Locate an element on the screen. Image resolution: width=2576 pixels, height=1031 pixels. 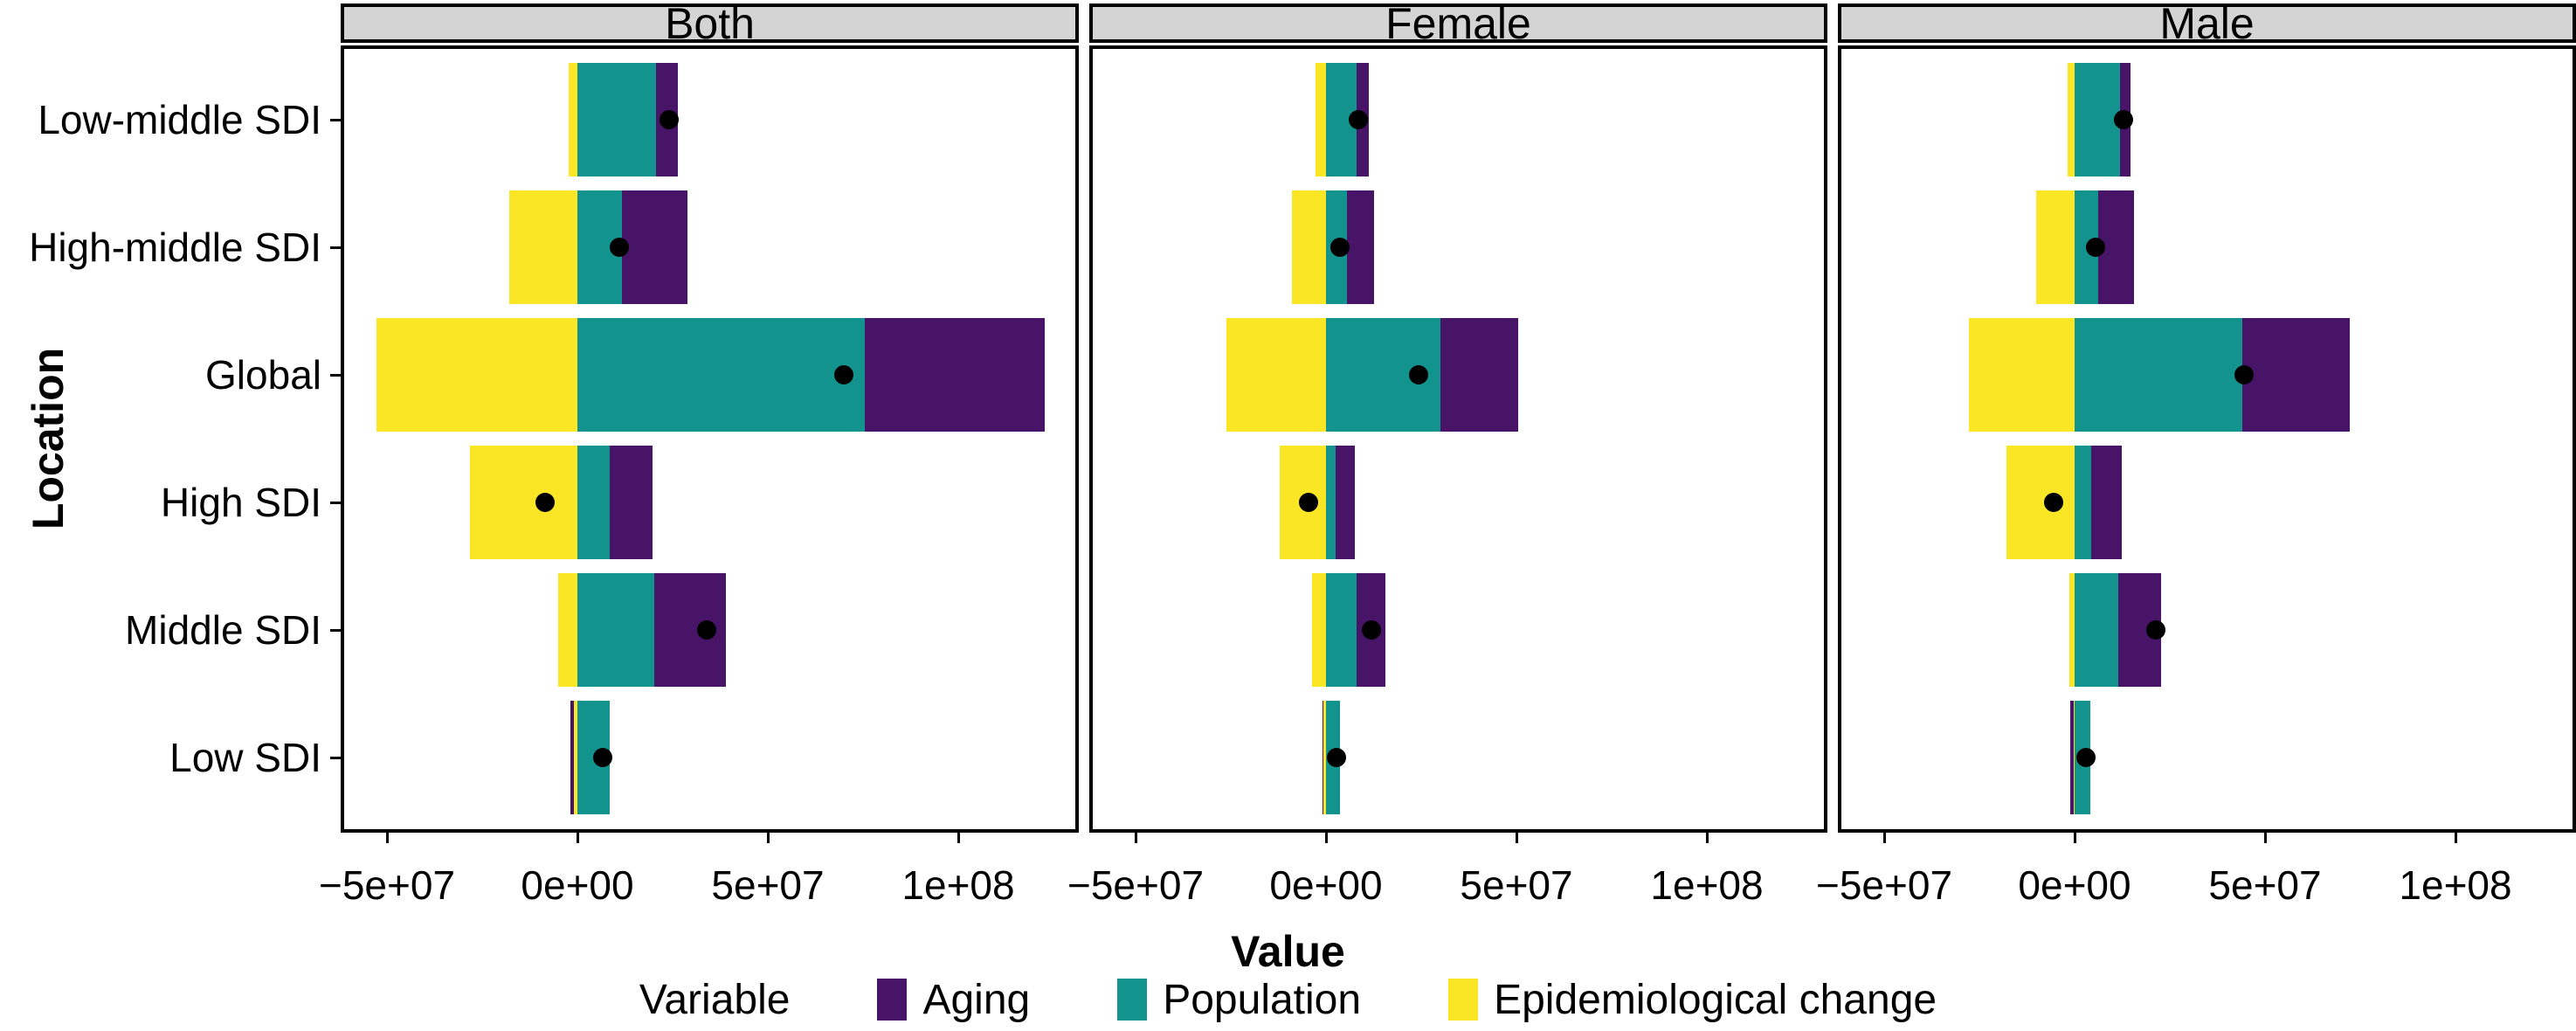
legend-label-aging: Aging is located at coordinates (977, 1000).